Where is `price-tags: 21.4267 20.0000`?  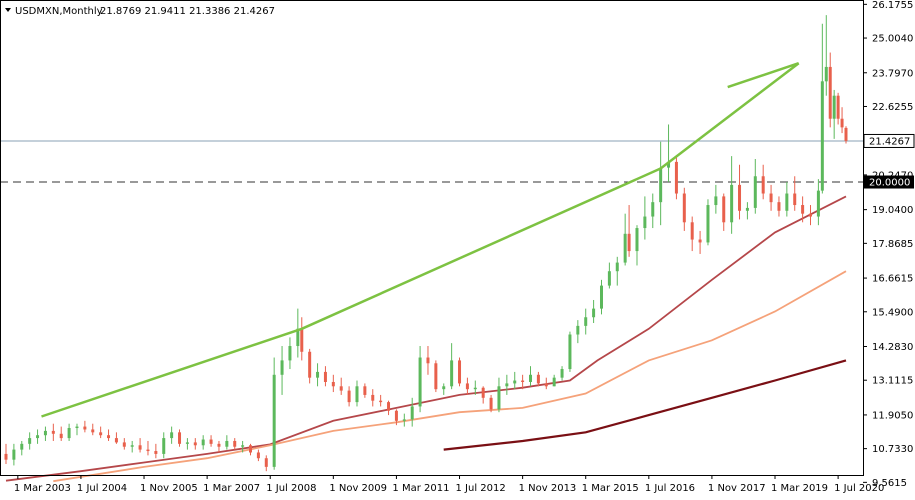 price-tags: 21.4267 20.0000 is located at coordinates (889, 161).